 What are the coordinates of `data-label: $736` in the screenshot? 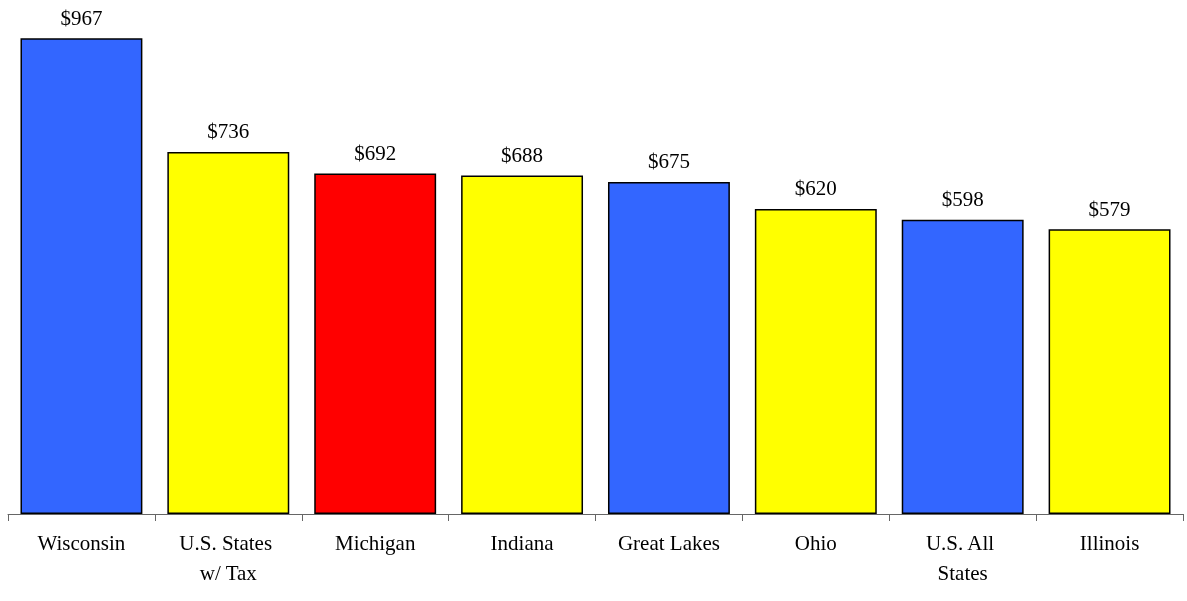 It's located at (228, 131).